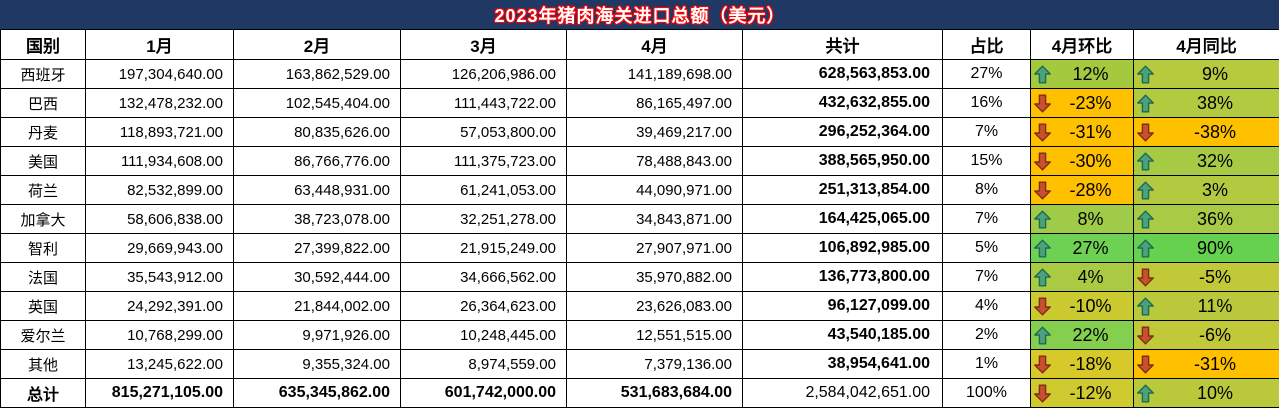 This screenshot has height=408, width=1279. What do you see at coordinates (43, 45) in the screenshot?
I see `column-header-country: 国别` at bounding box center [43, 45].